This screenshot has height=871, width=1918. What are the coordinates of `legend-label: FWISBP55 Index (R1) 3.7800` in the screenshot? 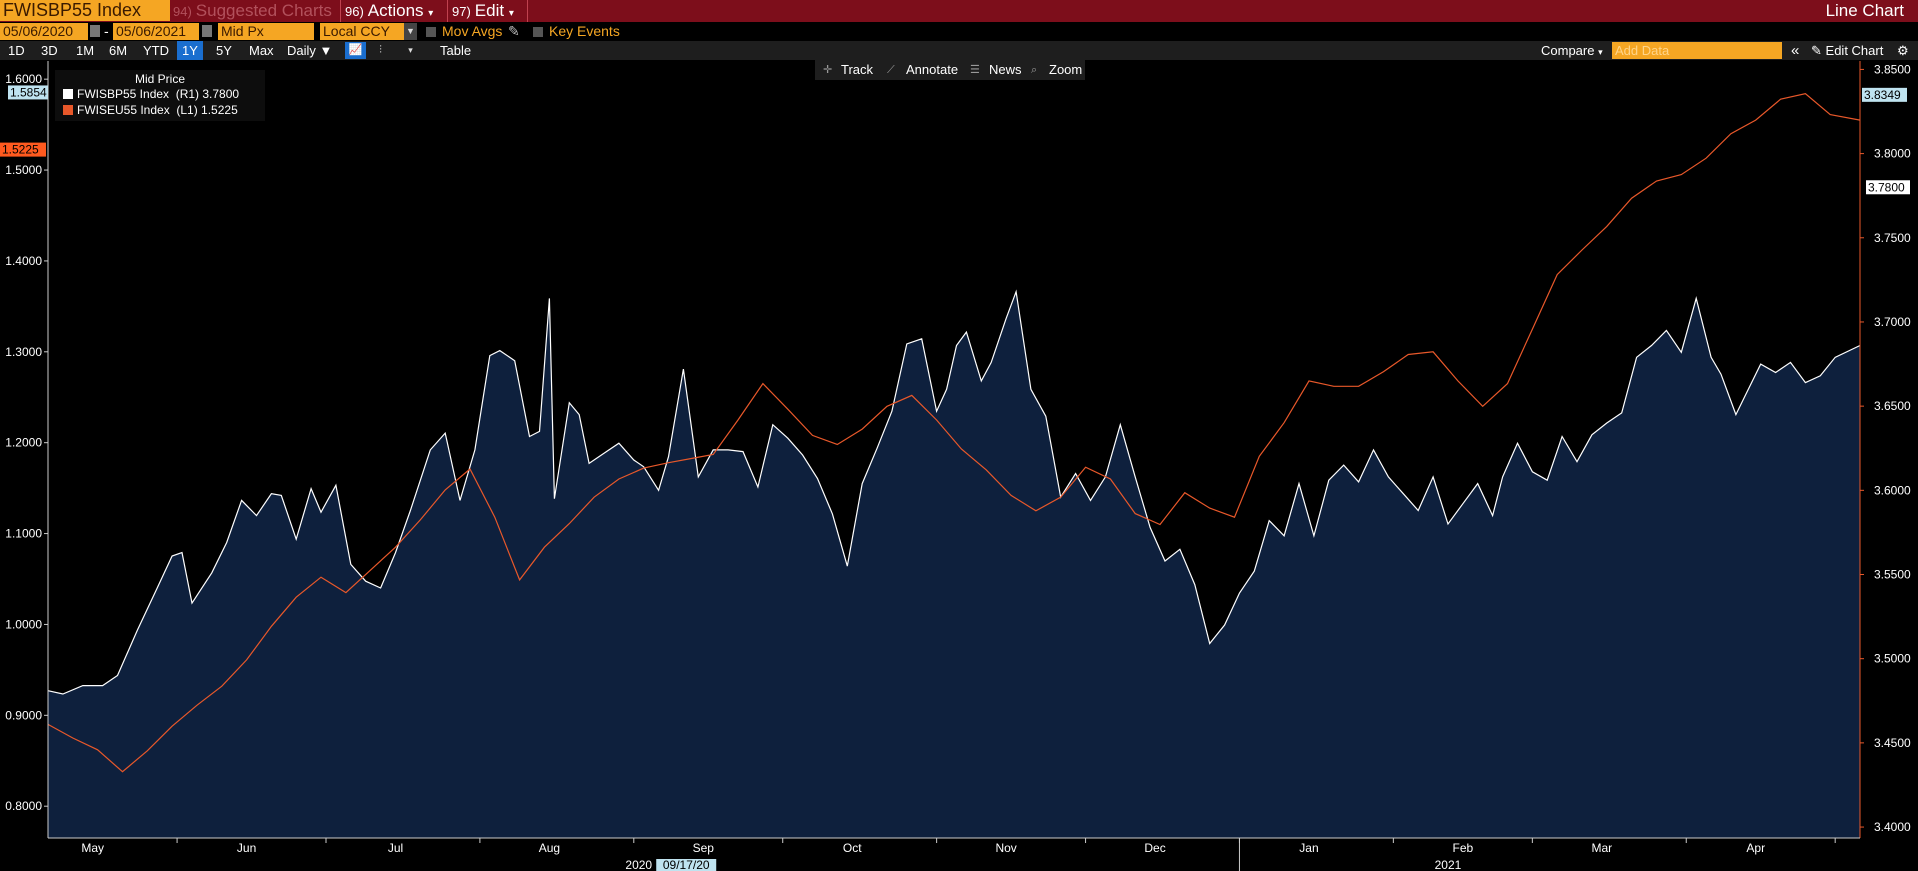 It's located at (158, 94).